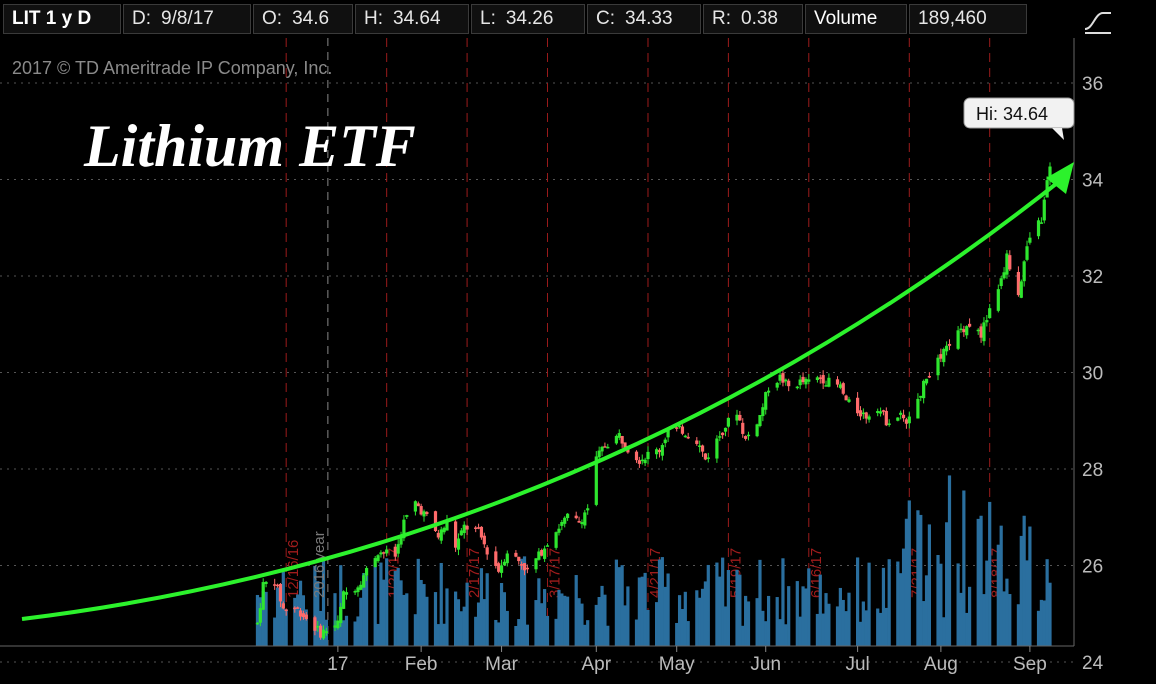 Image resolution: width=1156 pixels, height=684 pixels. Describe the element at coordinates (1098, 21) in the screenshot. I see `trend-curve-icon` at that location.